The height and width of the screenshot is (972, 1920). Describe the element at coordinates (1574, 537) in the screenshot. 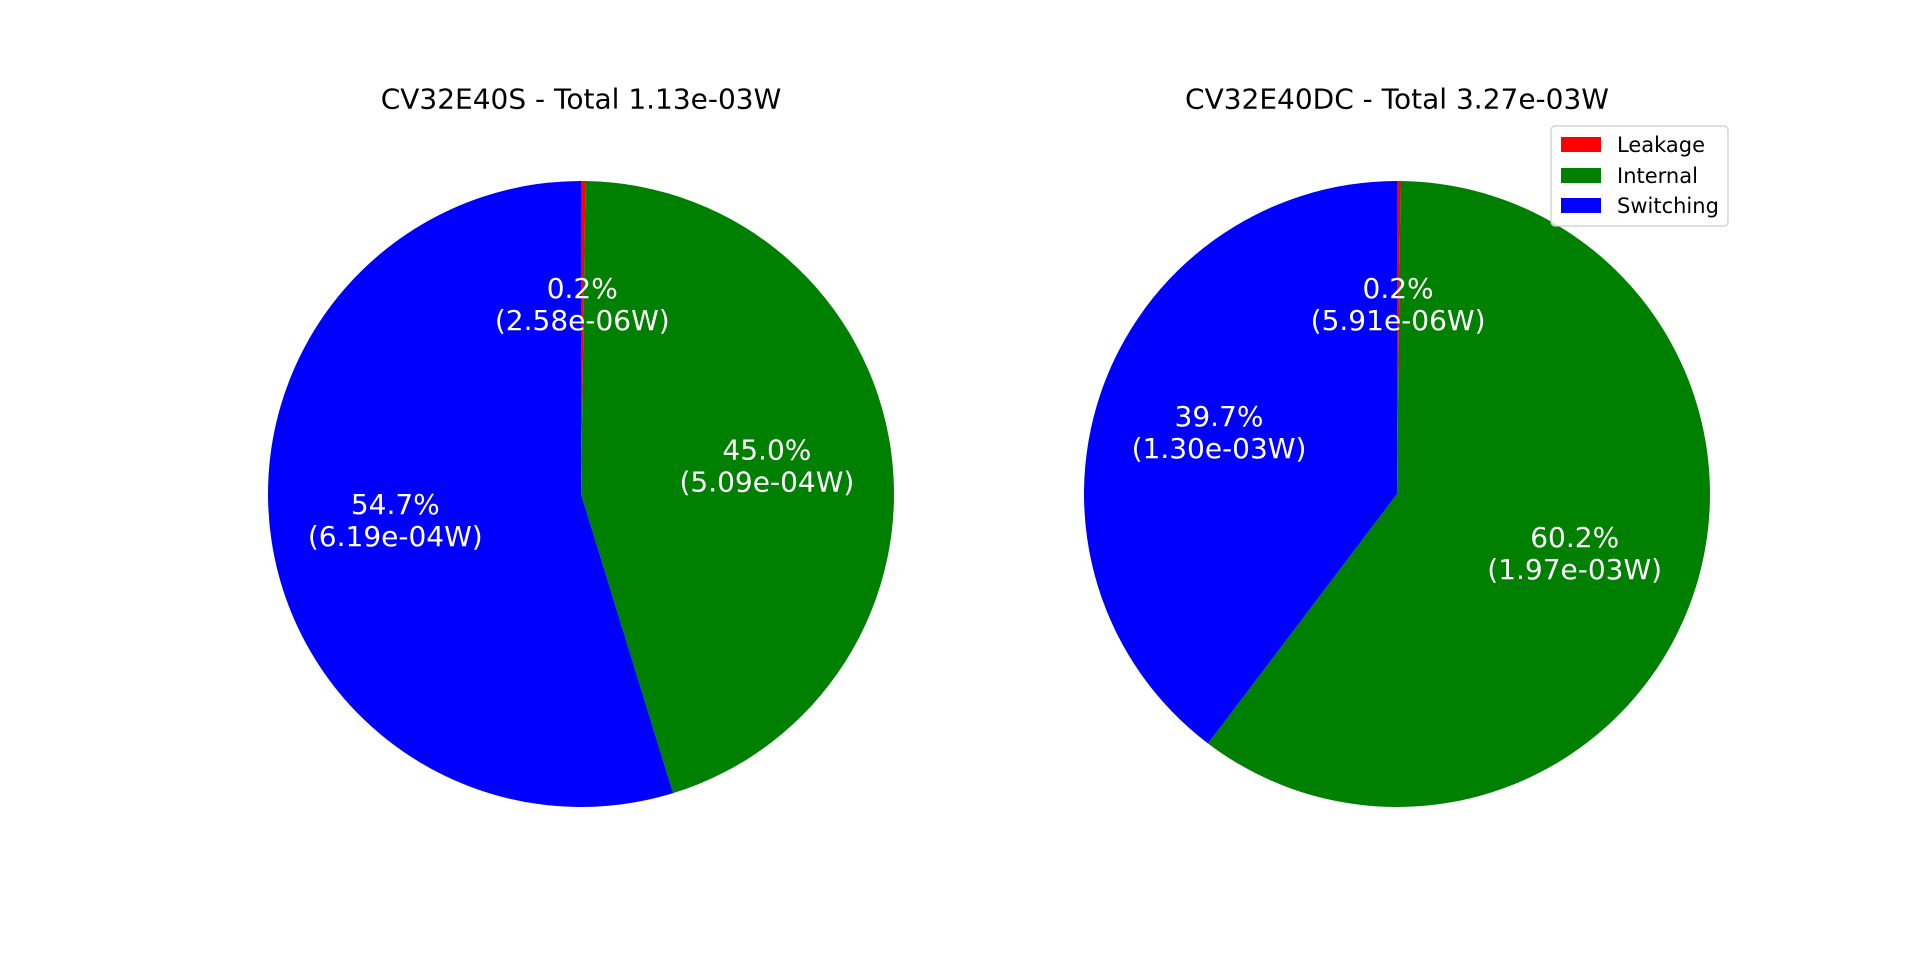

I see `slice-percent-label: 60.2%` at that location.